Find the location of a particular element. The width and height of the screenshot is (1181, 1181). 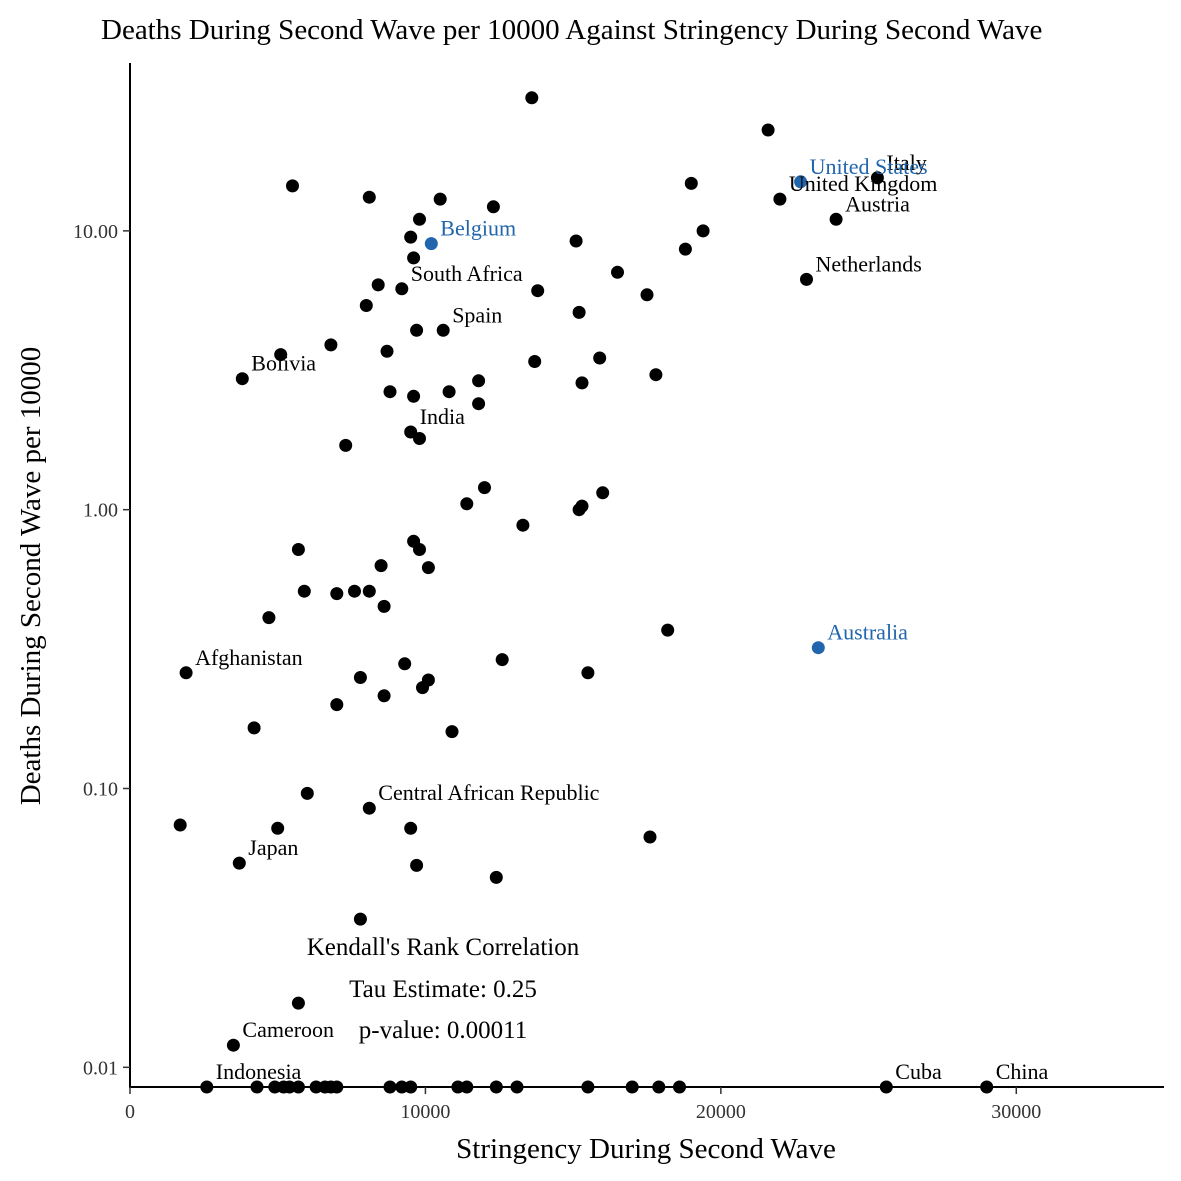

point-label: China is located at coordinates (1022, 1071).